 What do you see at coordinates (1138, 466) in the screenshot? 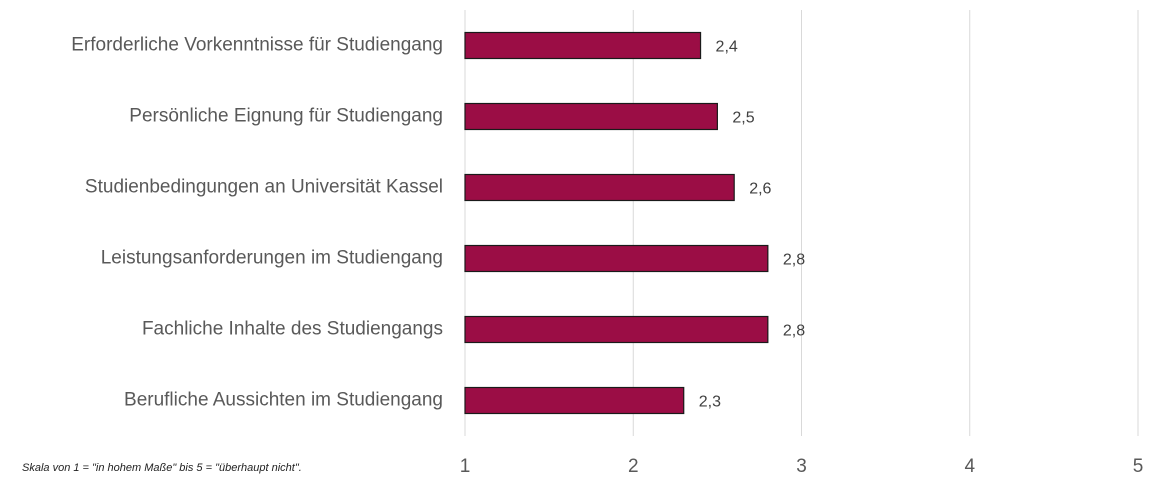
I see `x-tick-label: 5` at bounding box center [1138, 466].